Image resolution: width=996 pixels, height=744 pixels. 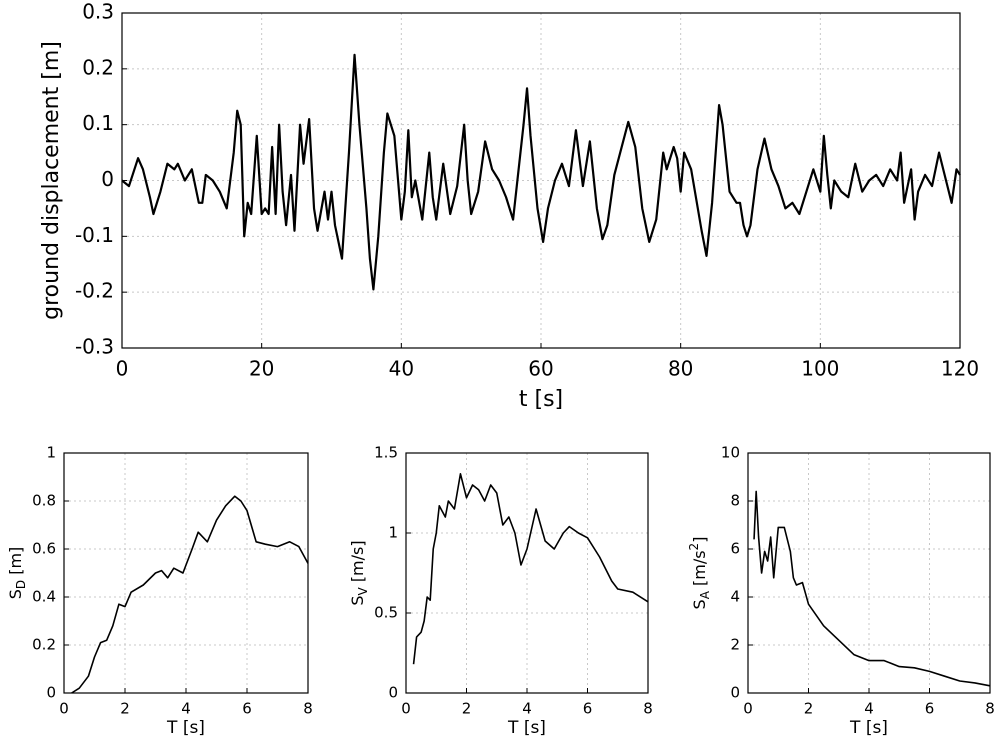 What do you see at coordinates (21, 584) in the screenshot?
I see `y-label-sub: D` at bounding box center [21, 584].